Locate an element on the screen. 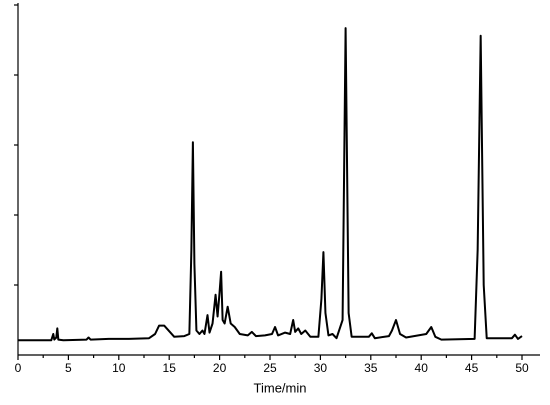 This screenshot has width=550, height=405. x-tick-label: 45 is located at coordinates (472, 368).